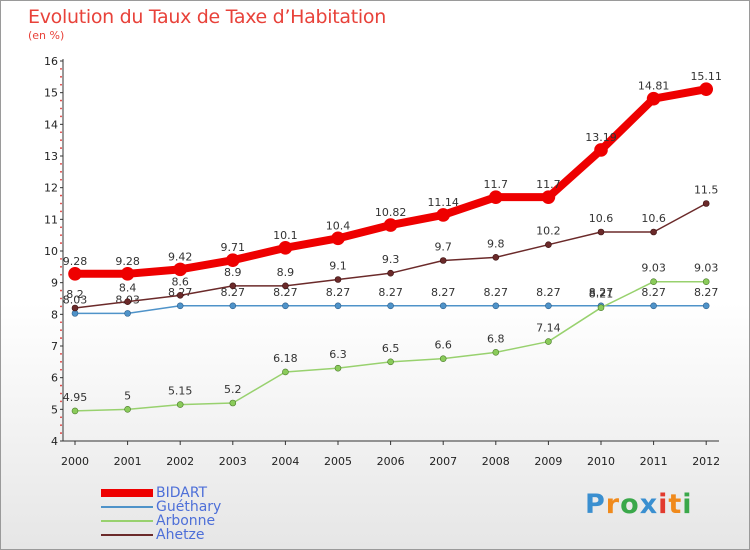  What do you see at coordinates (180, 535) in the screenshot?
I see `legend-label-ahetze: Ahetze` at bounding box center [180, 535].